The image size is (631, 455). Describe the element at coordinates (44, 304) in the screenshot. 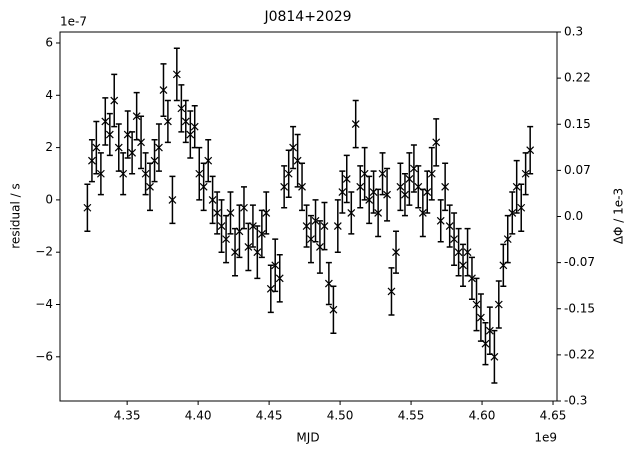

I see `y-tick-label: −4` at that location.